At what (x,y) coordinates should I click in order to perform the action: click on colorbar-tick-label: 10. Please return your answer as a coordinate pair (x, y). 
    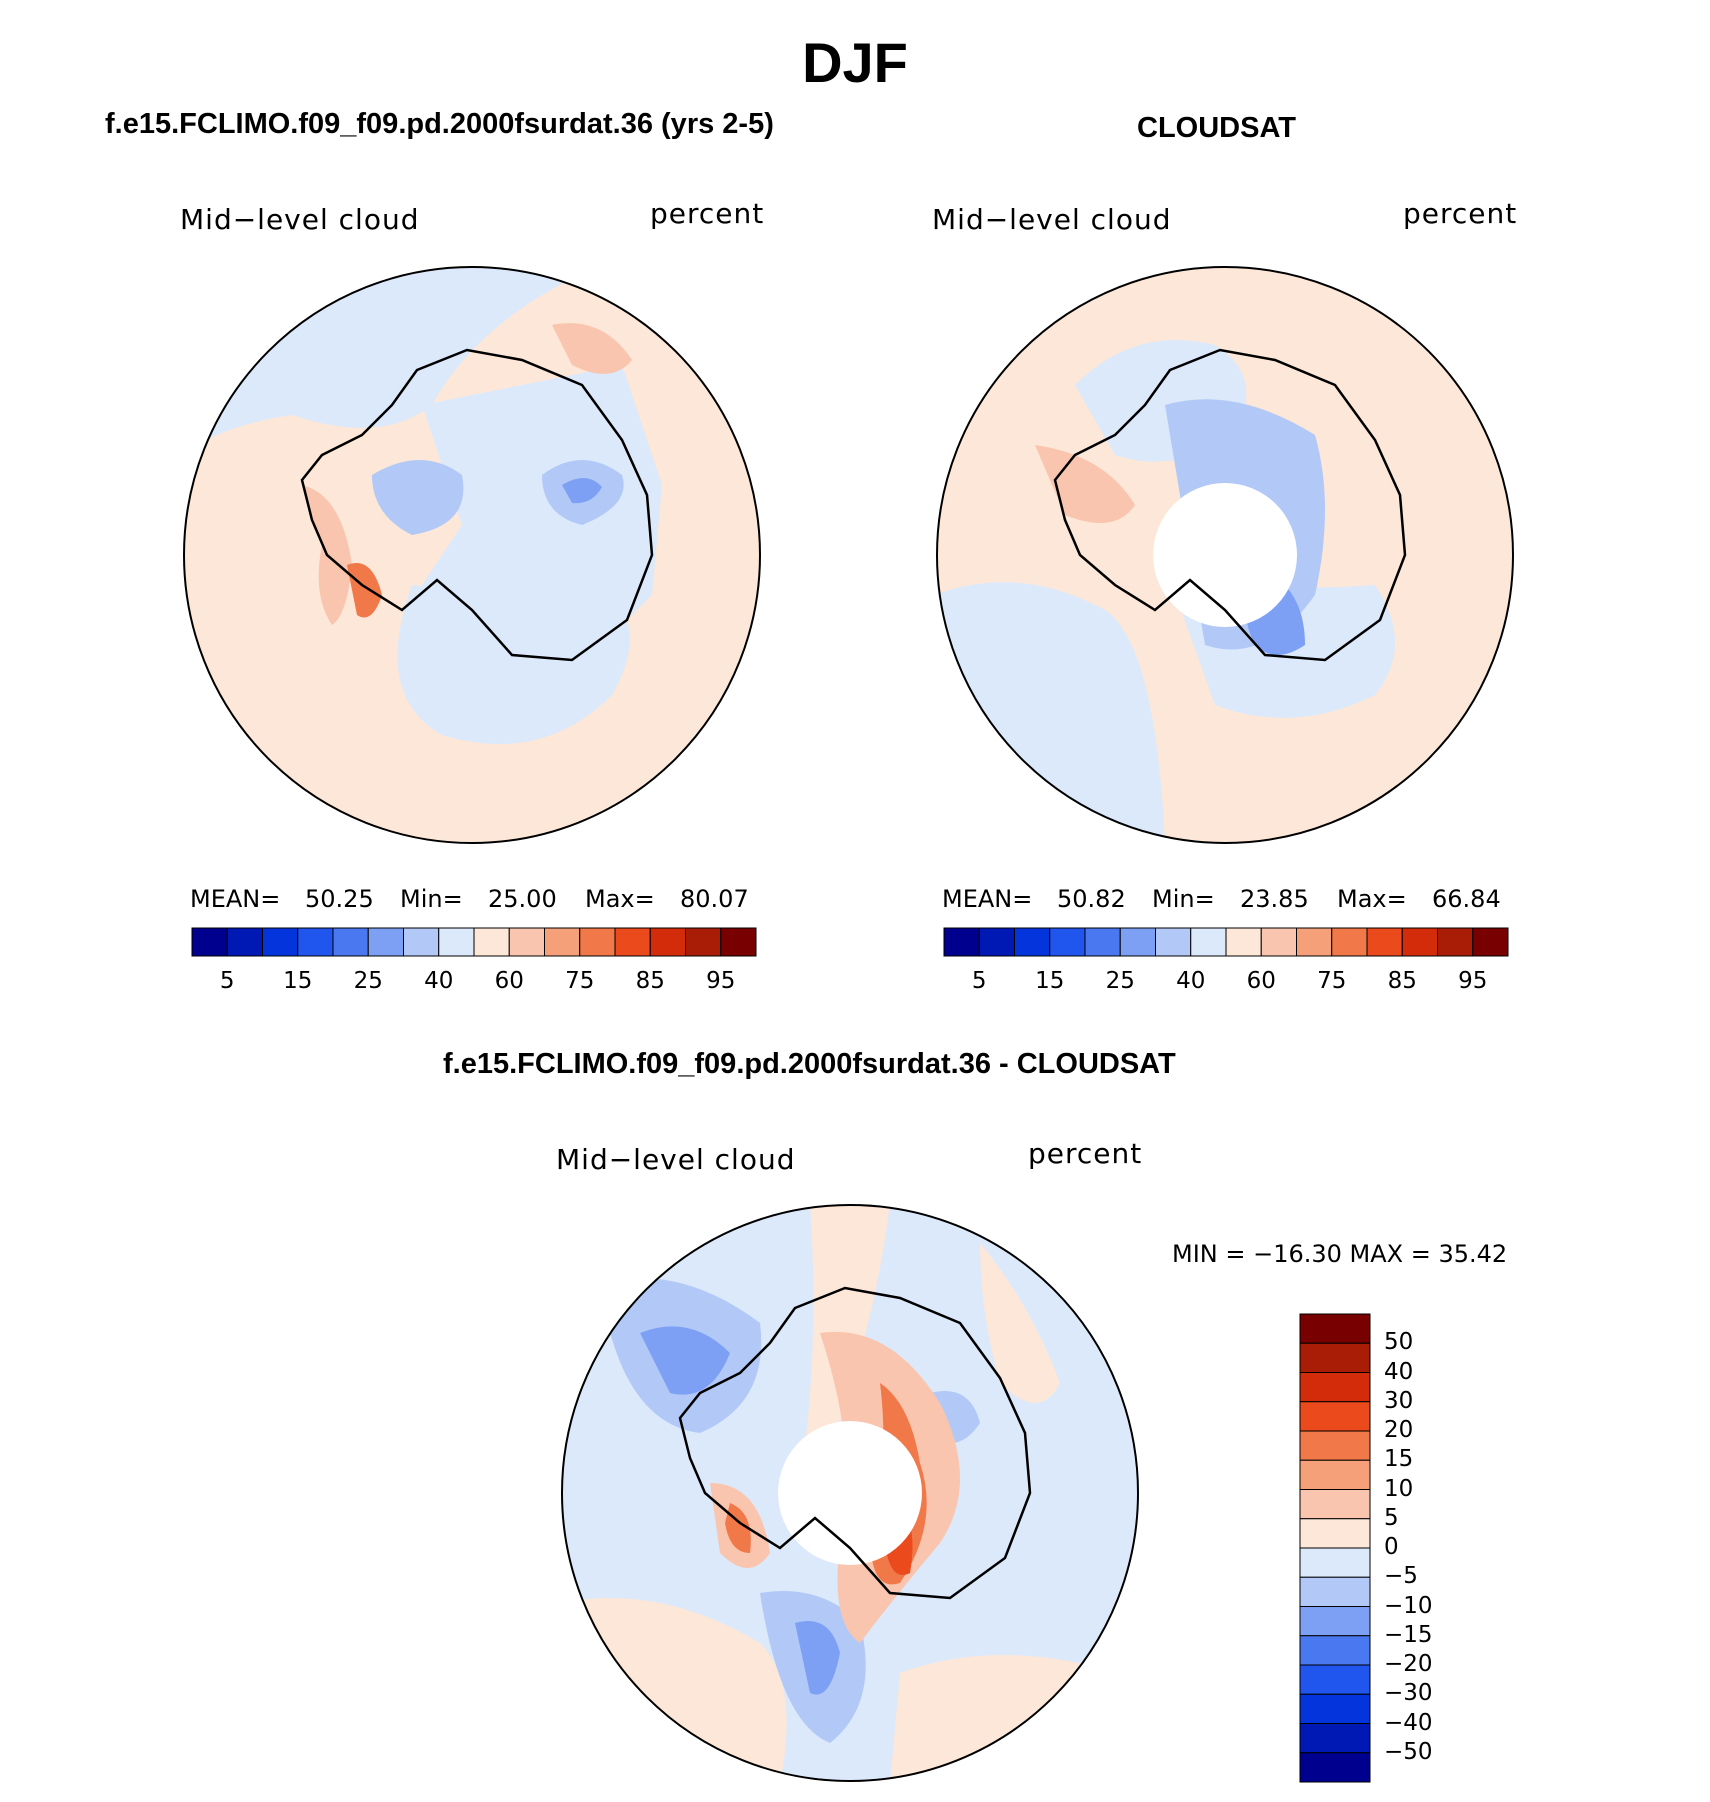
    Looking at the image, I should click on (1399, 1488).